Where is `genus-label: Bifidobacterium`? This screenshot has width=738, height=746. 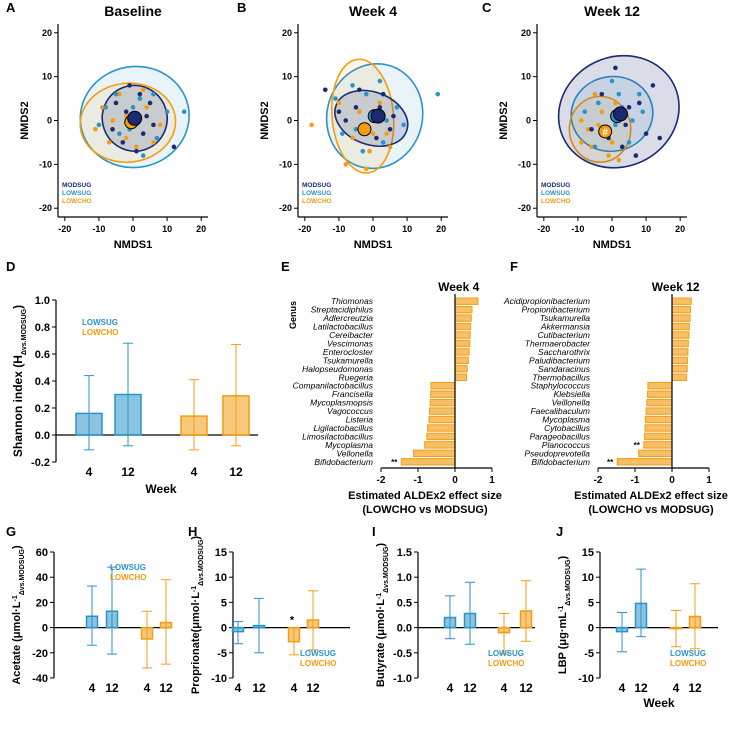
genus-label: Bifidobacterium is located at coordinates (343, 462).